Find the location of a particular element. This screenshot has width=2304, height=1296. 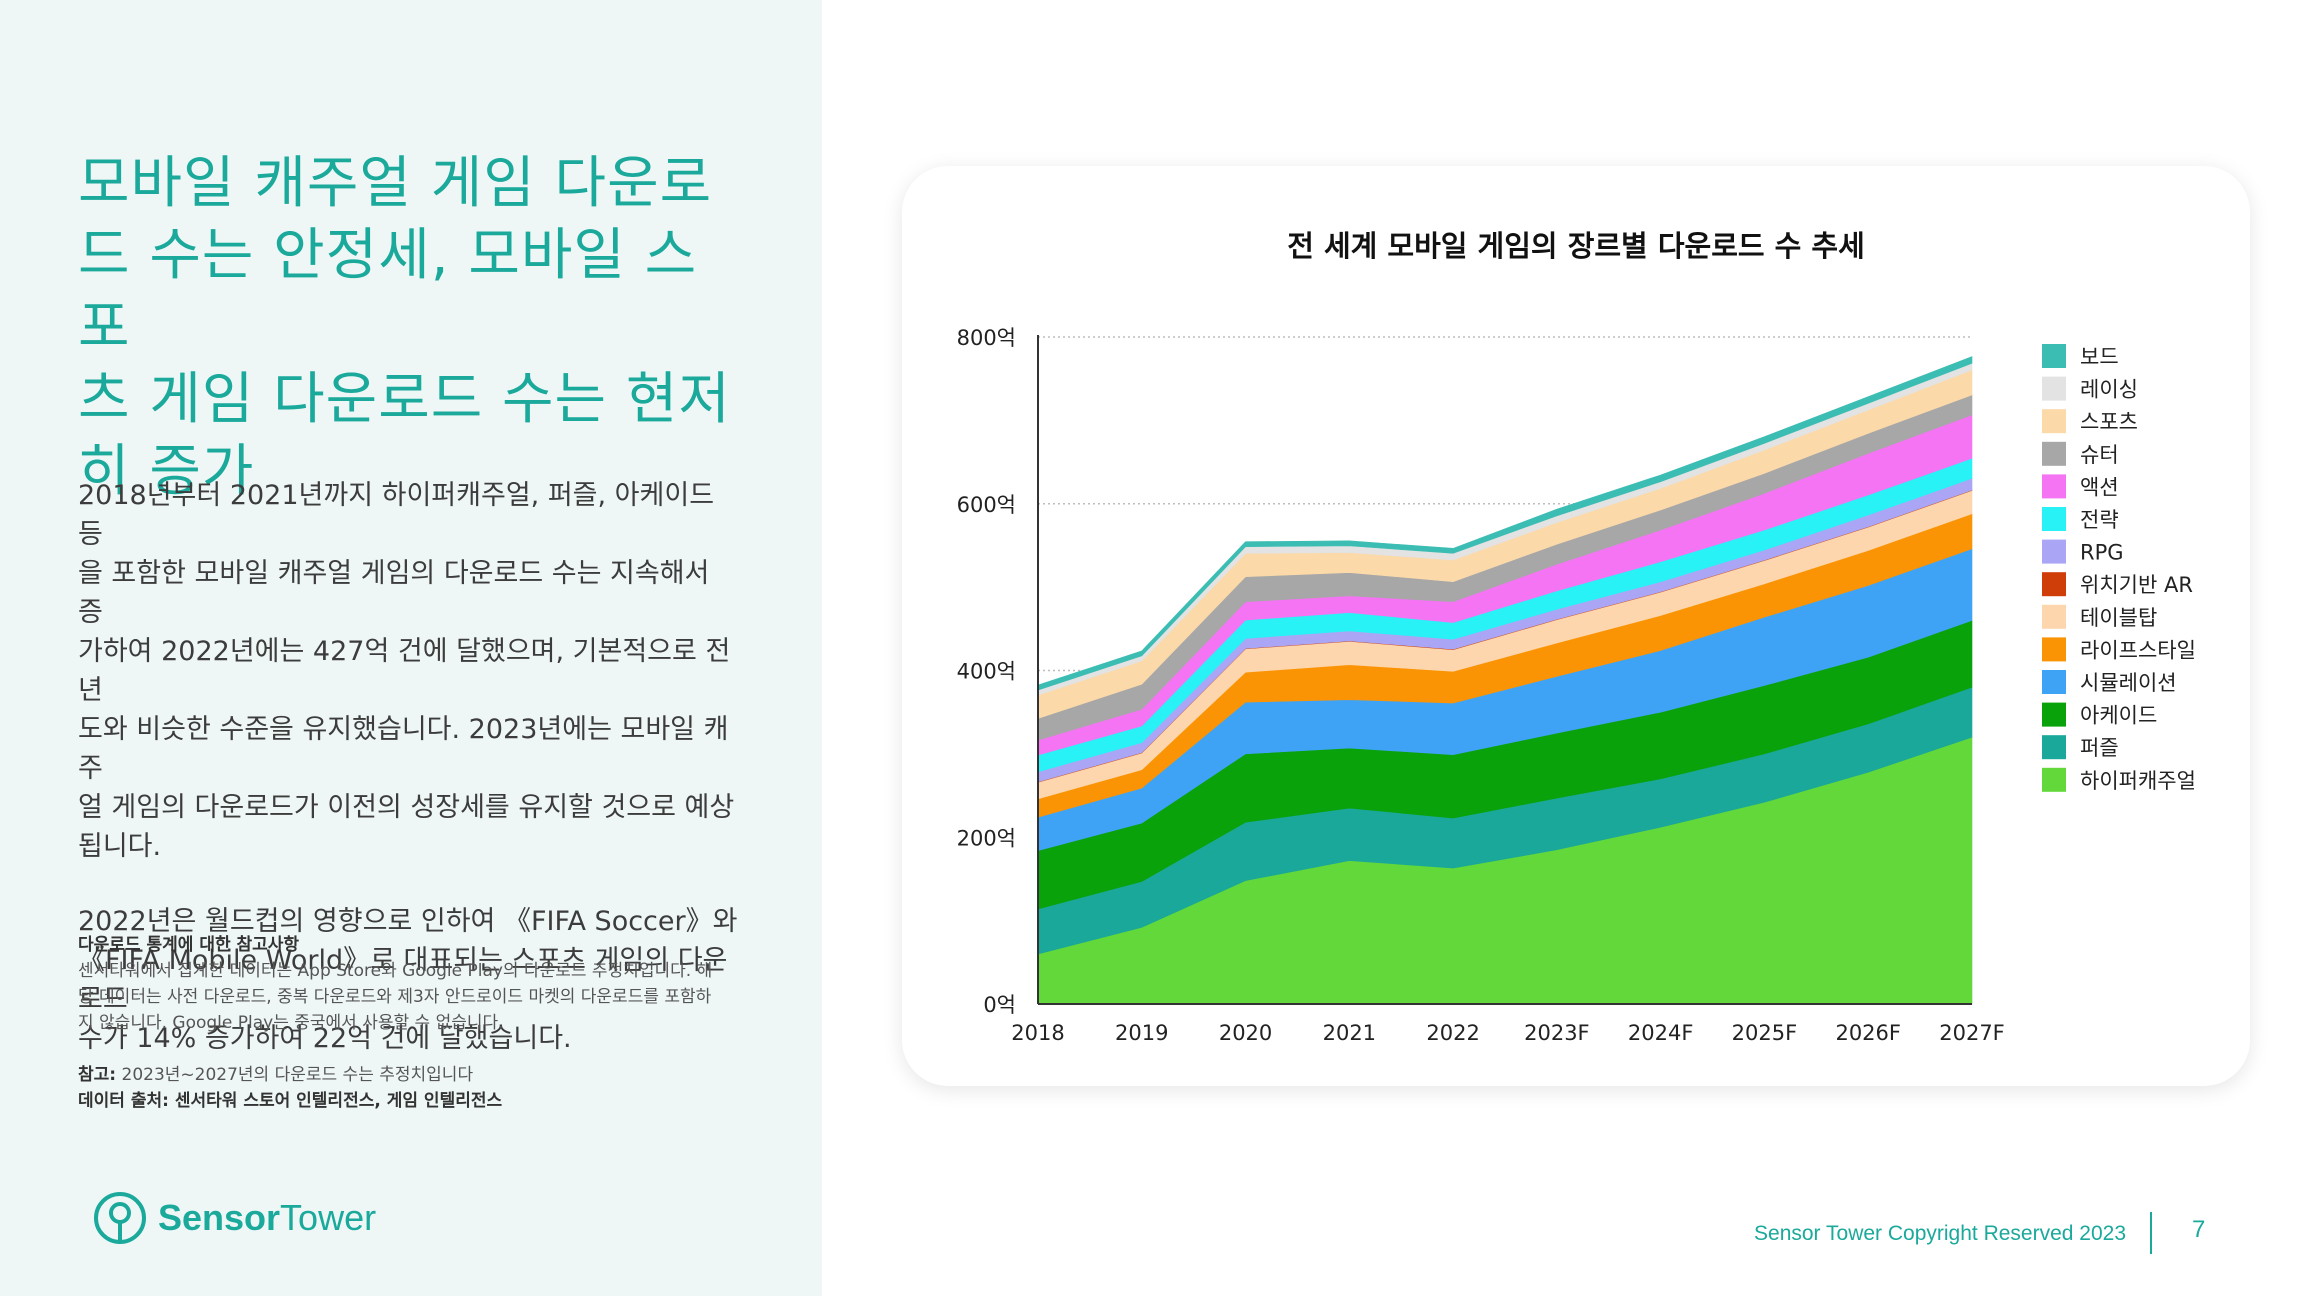

legend-label: 레이싱 is located at coordinates (2109, 390).